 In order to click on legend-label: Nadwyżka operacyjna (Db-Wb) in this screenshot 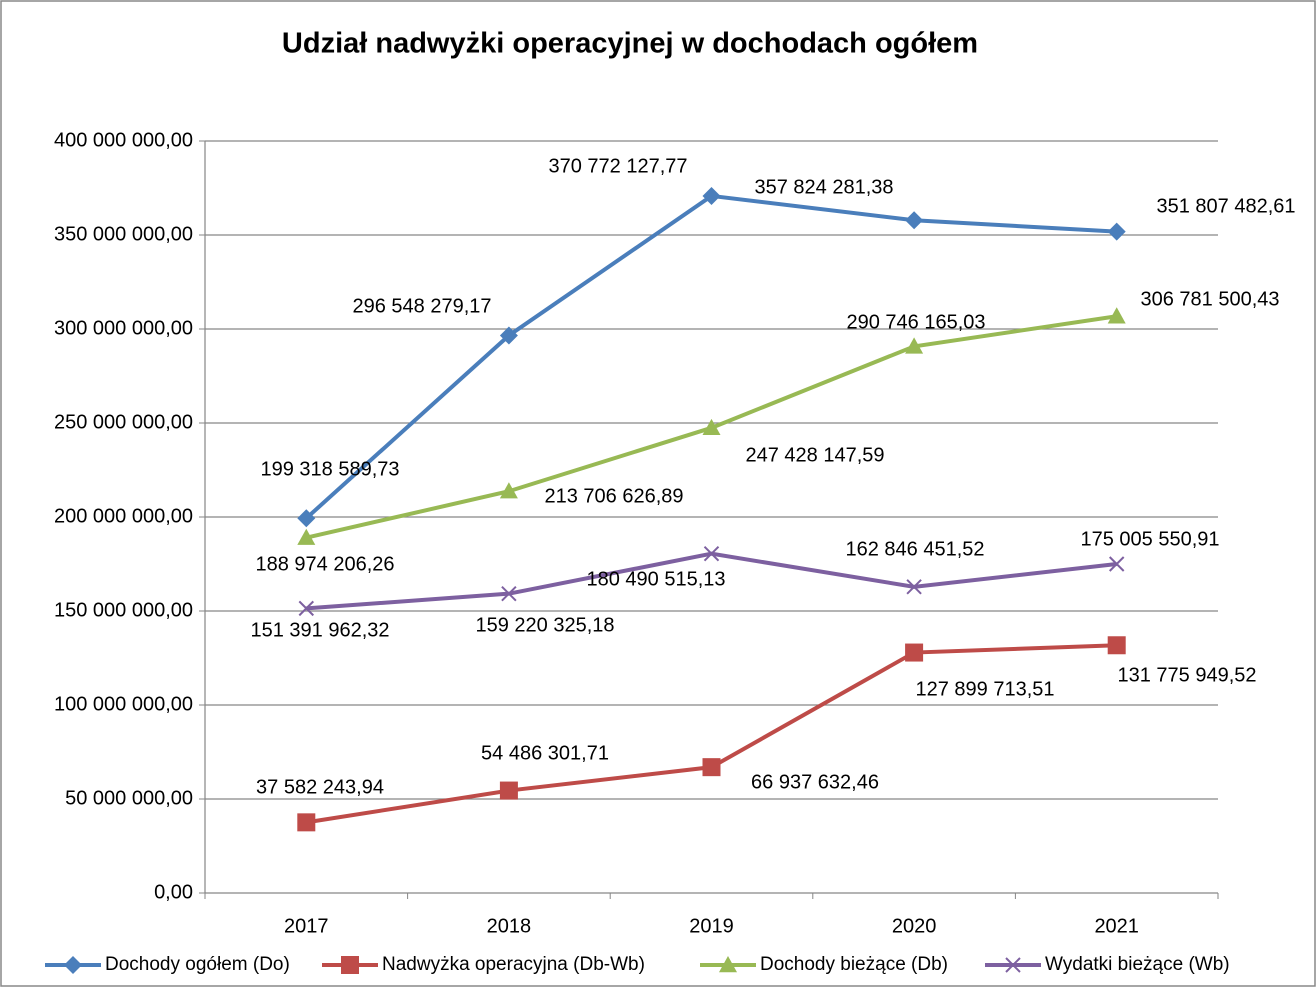, I will do `click(513, 964)`.